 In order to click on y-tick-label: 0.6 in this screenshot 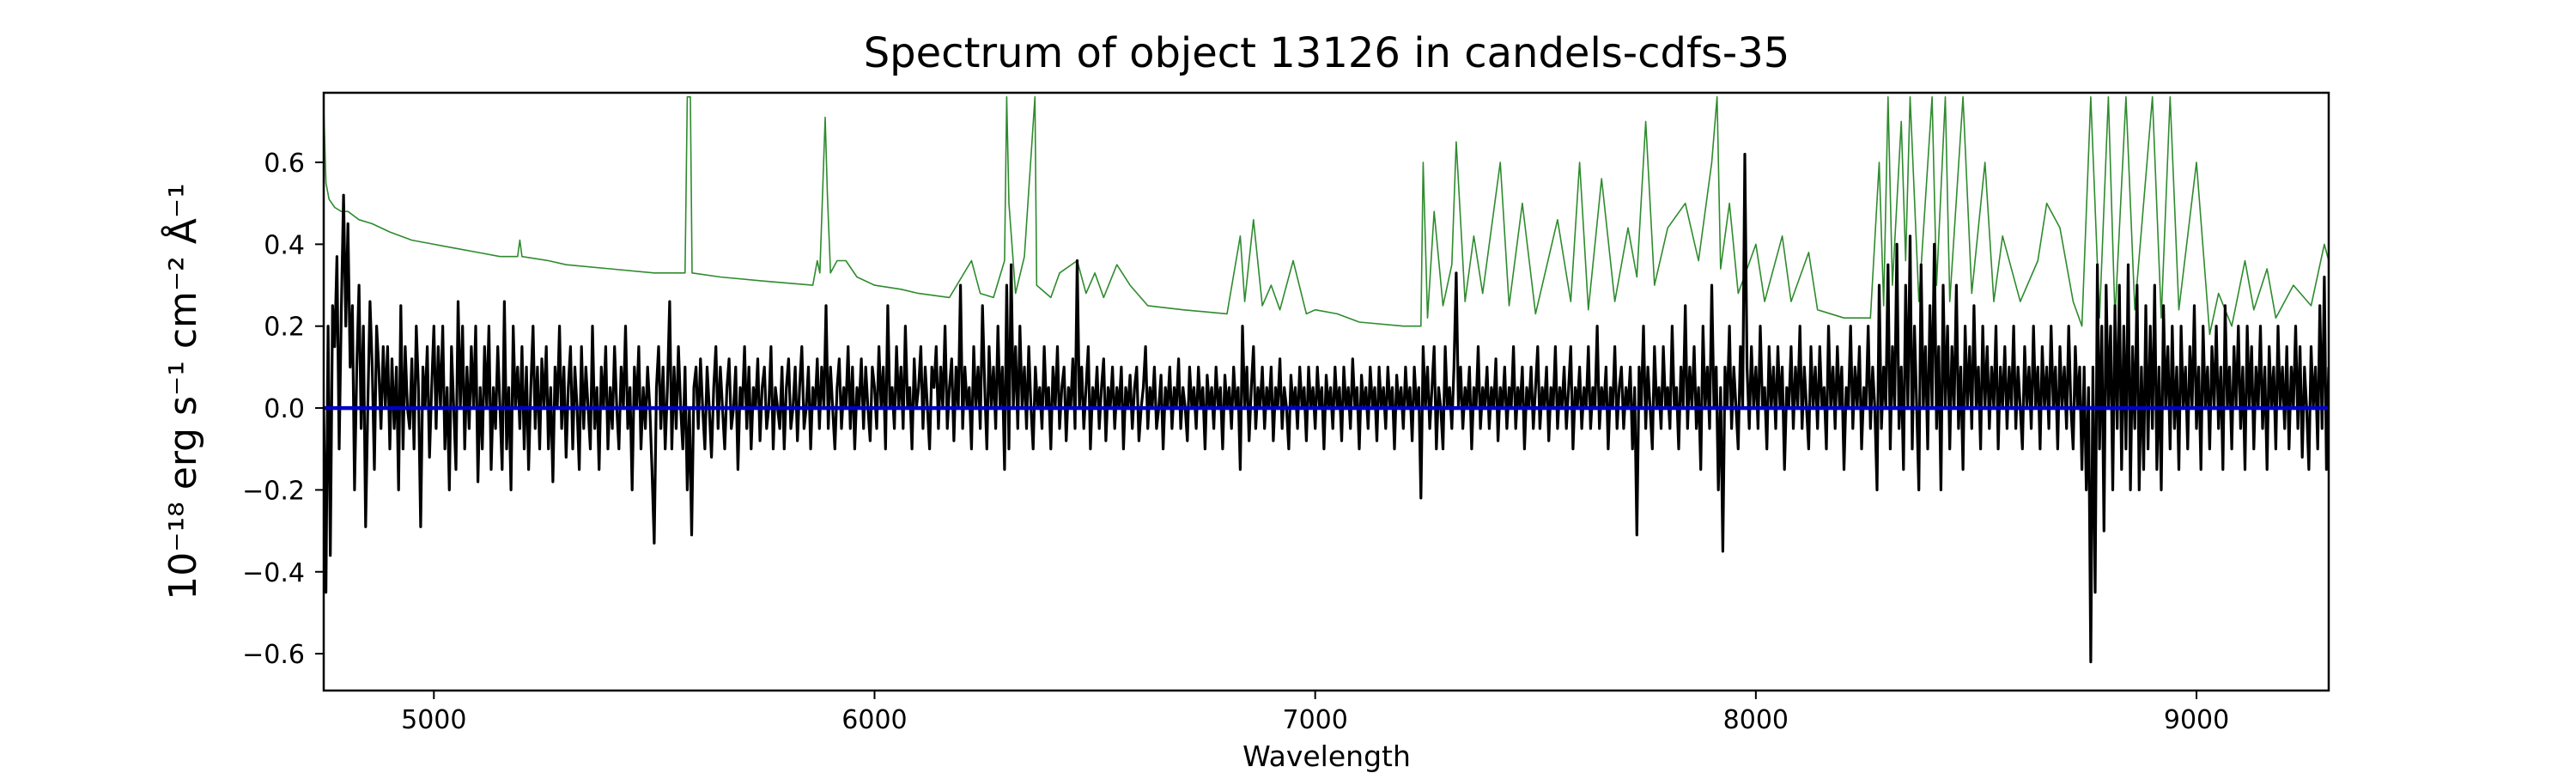, I will do `click(284, 164)`.